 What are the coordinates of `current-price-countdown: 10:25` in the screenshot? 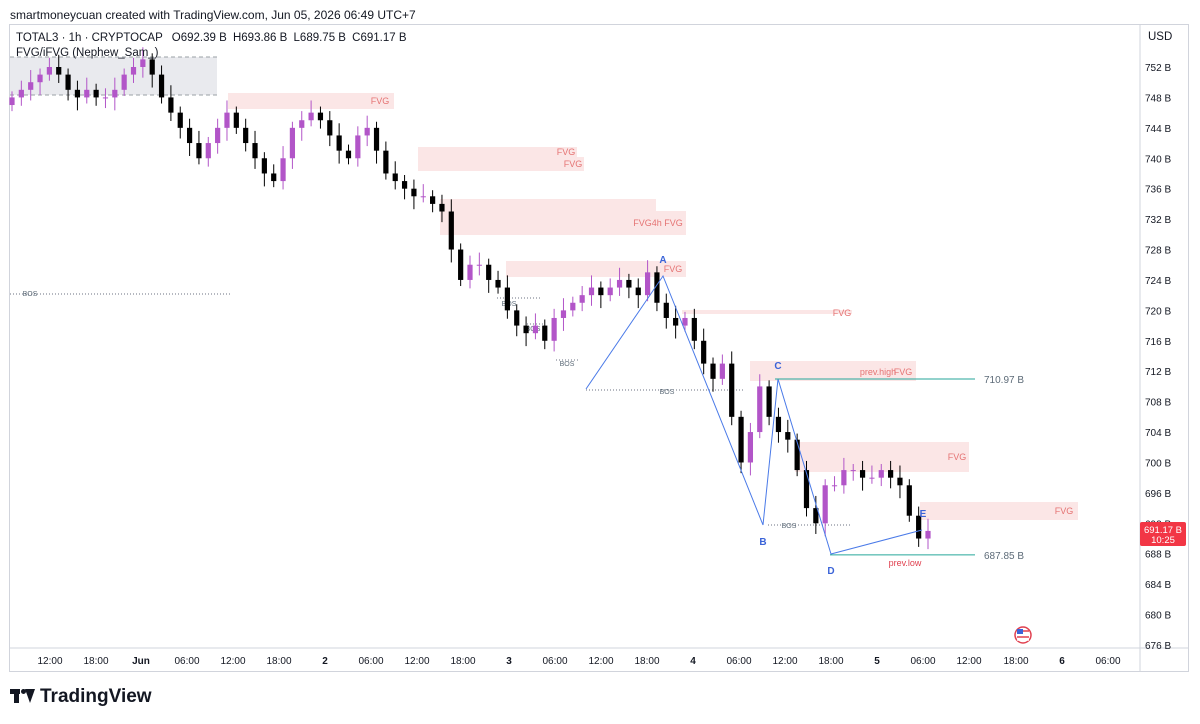 It's located at (1163, 540).